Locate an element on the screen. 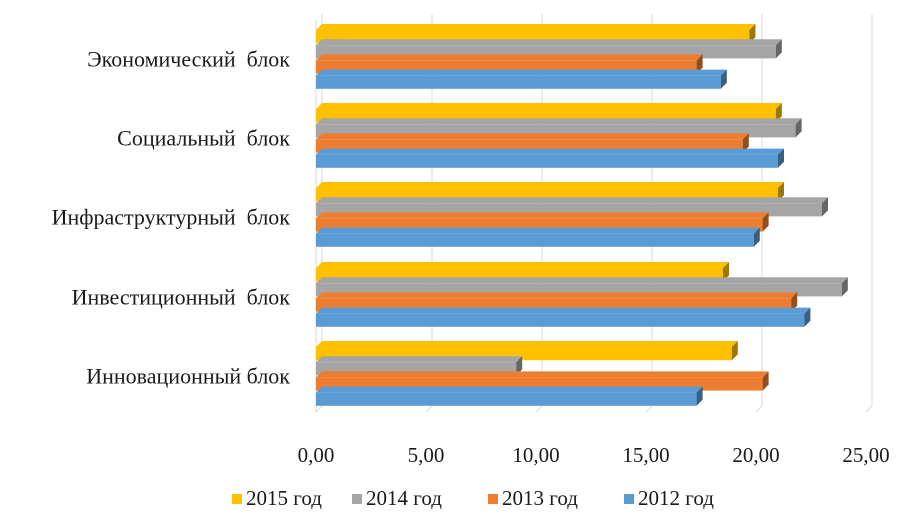  legend-label: 2015 год is located at coordinates (284, 498).